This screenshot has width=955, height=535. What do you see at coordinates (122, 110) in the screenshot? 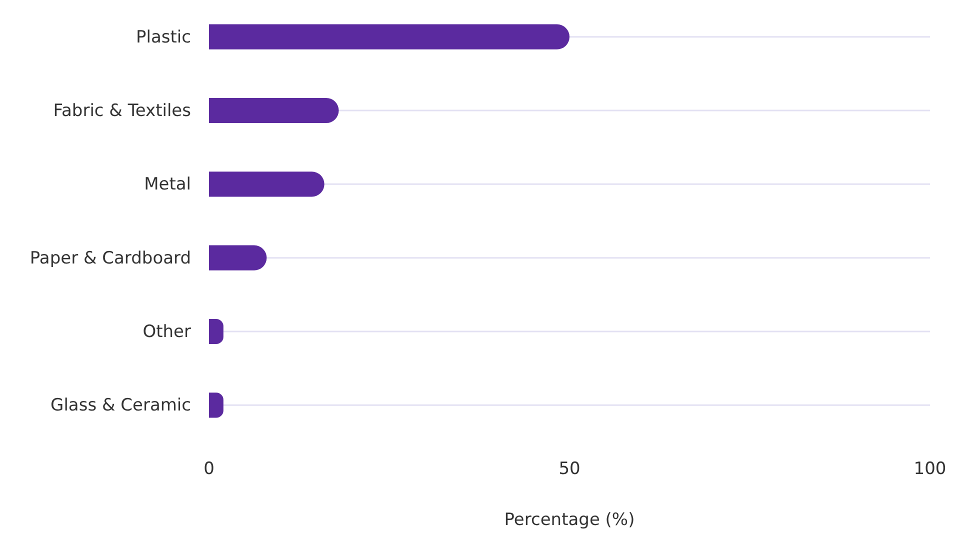
I see `y-tick-label: Fabric & Textiles` at bounding box center [122, 110].